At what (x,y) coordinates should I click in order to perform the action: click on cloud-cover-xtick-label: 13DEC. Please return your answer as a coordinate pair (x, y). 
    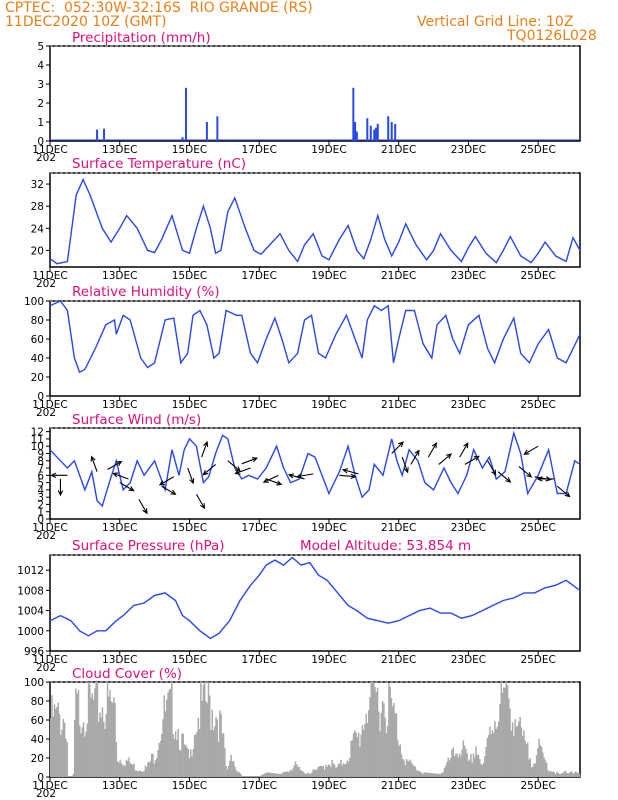
    Looking at the image, I should click on (119, 786).